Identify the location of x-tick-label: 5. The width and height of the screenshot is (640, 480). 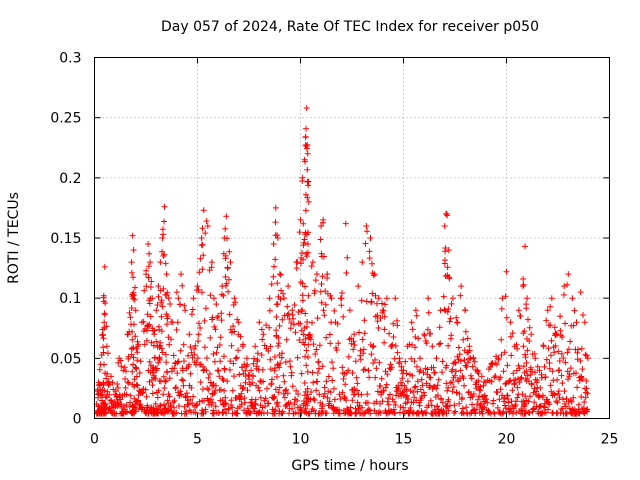
(197, 440).